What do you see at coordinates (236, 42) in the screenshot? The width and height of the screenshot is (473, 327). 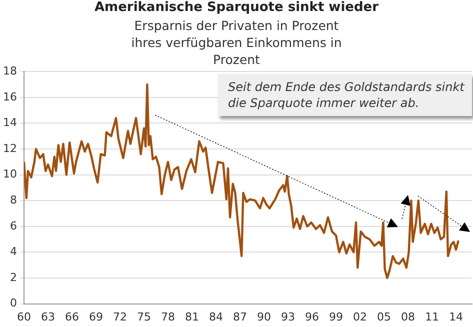 I see `chart-subtitle: Ersparnis der Privaten in Prozent ihres verfügbaren Einkommens in Prozent` at bounding box center [236, 42].